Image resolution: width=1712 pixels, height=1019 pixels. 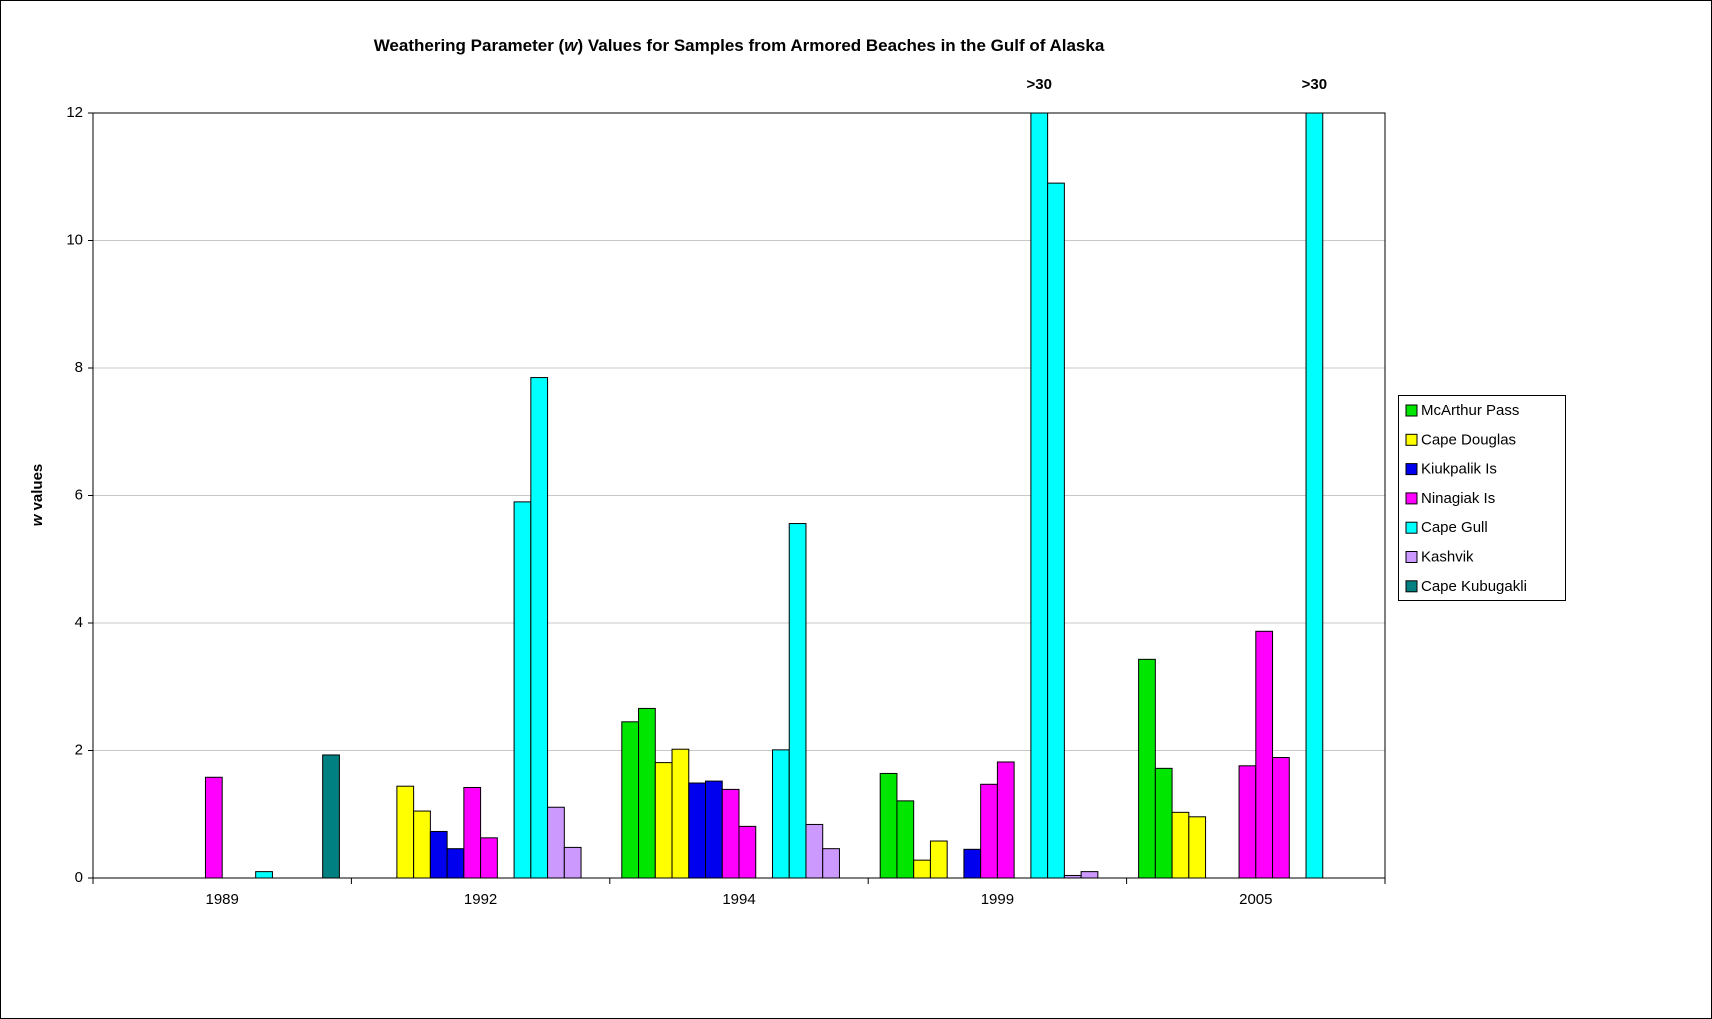 What do you see at coordinates (1470, 410) in the screenshot?
I see `legend-label: McArthur Pass` at bounding box center [1470, 410].